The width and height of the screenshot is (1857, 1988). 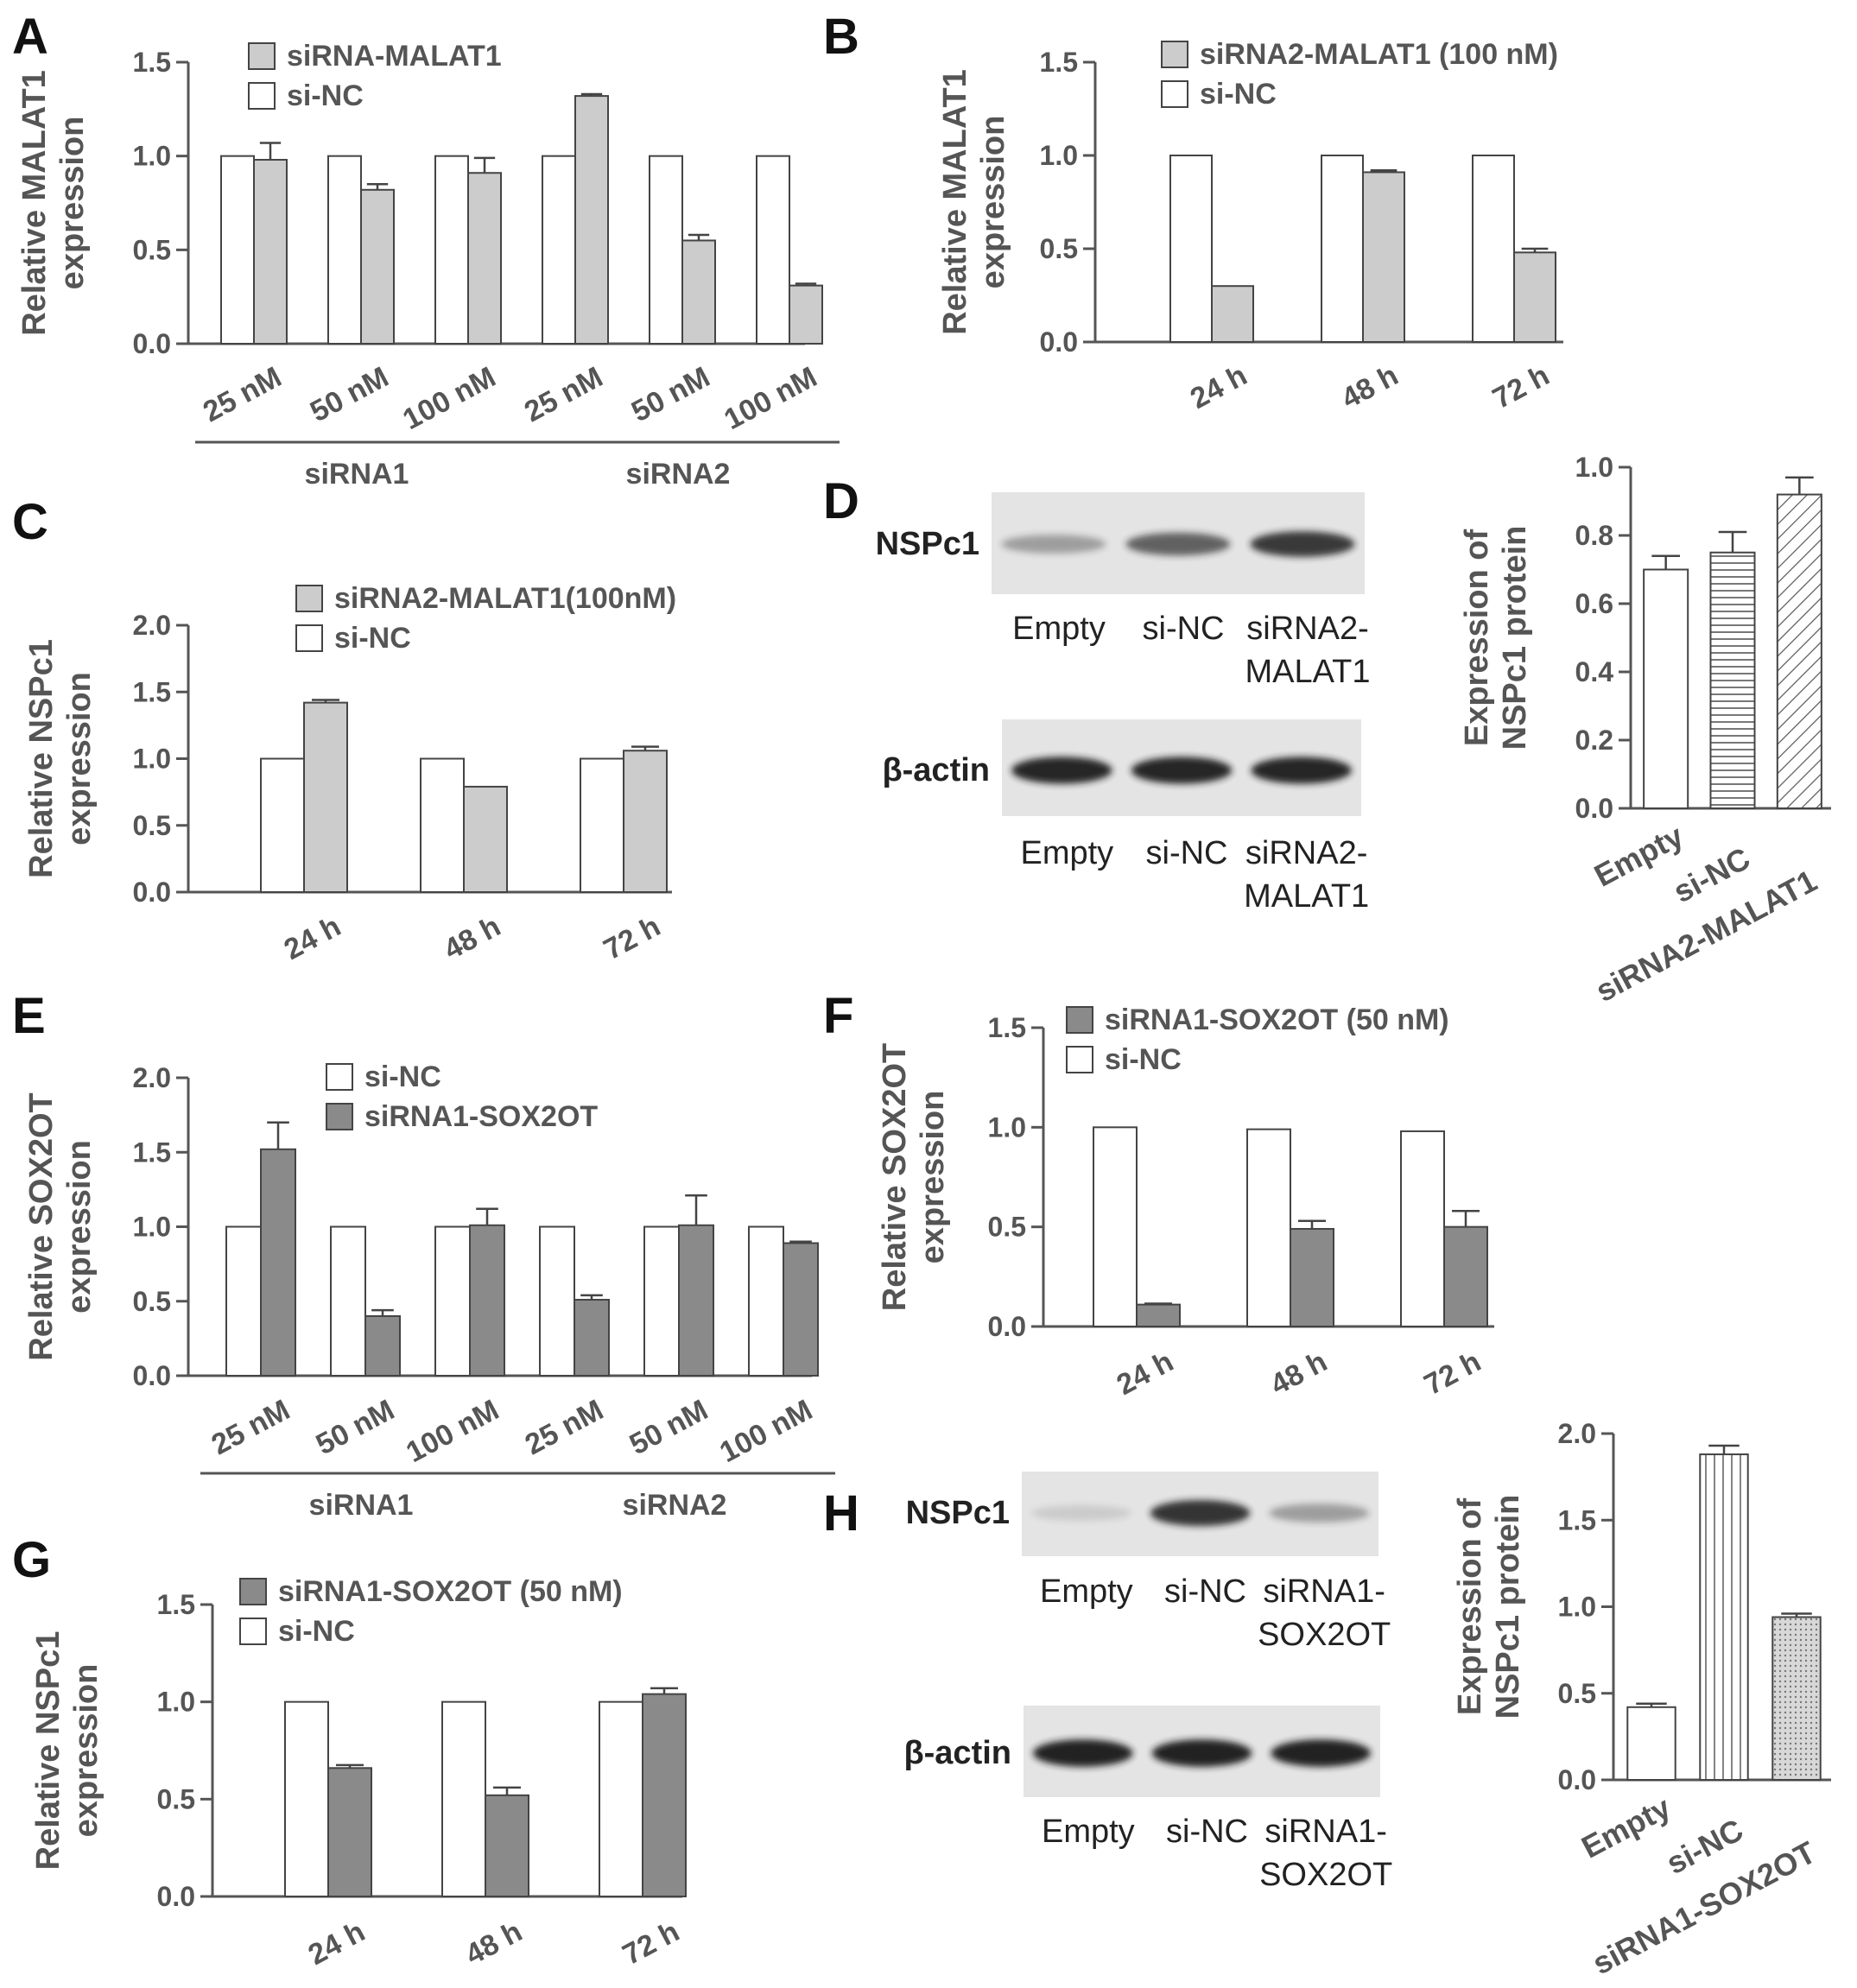 I want to click on y-axis-label: Expression ofNSPc1 protein, so click(x=1496, y=638).